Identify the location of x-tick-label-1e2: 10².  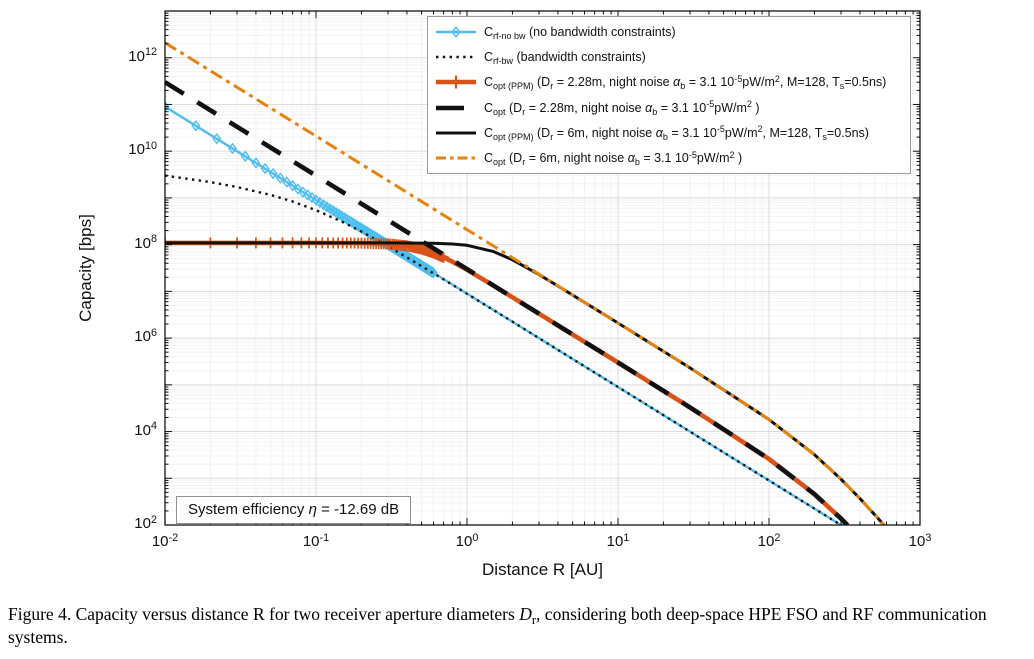
(769, 540).